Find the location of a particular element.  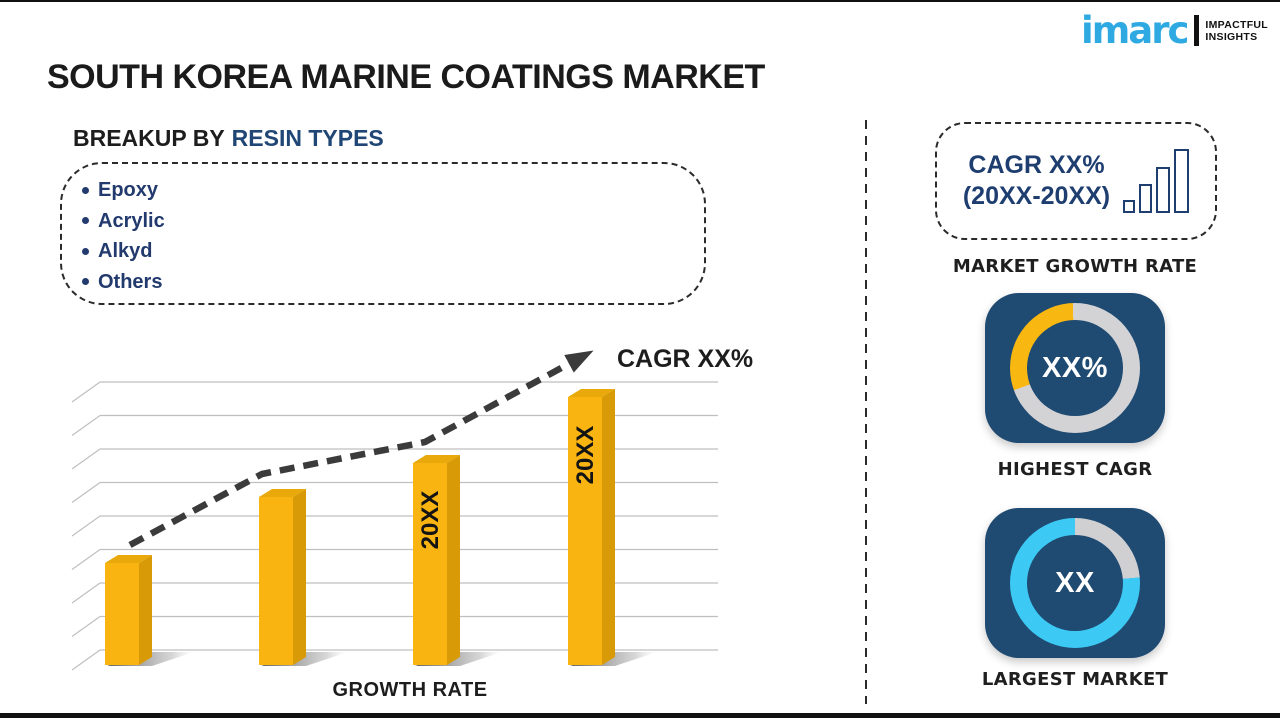

market-growth-rate-caption: MARKET GROWTH RATE is located at coordinates (1075, 266).